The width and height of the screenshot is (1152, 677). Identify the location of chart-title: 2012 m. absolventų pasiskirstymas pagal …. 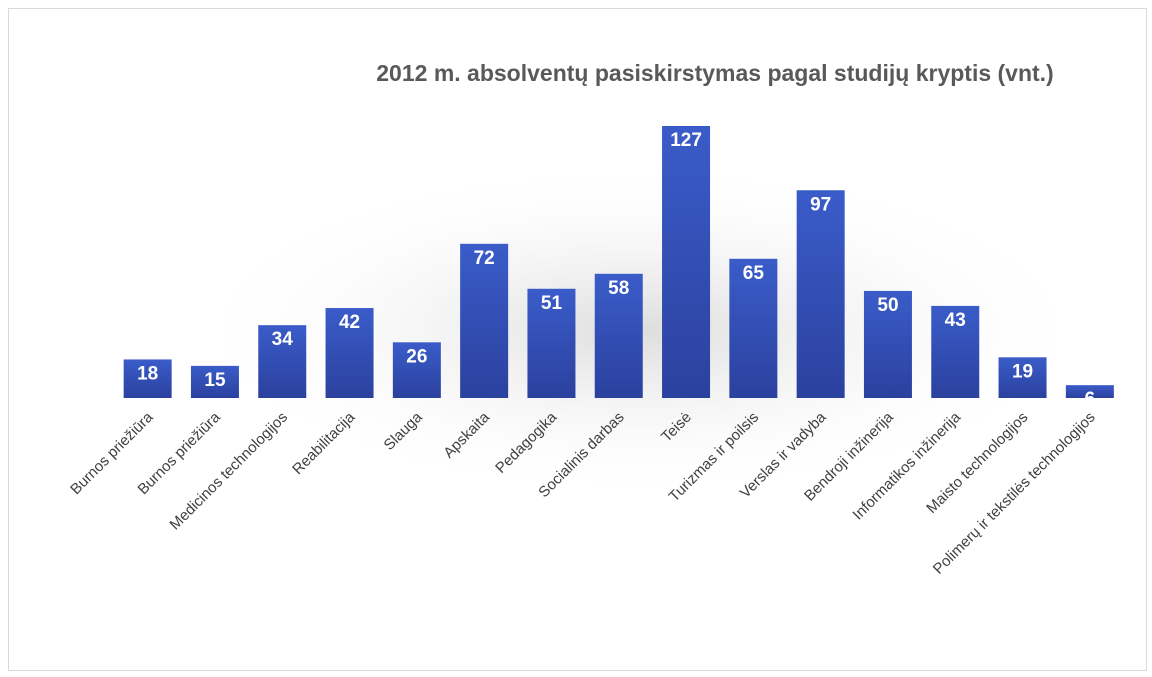
(714, 73).